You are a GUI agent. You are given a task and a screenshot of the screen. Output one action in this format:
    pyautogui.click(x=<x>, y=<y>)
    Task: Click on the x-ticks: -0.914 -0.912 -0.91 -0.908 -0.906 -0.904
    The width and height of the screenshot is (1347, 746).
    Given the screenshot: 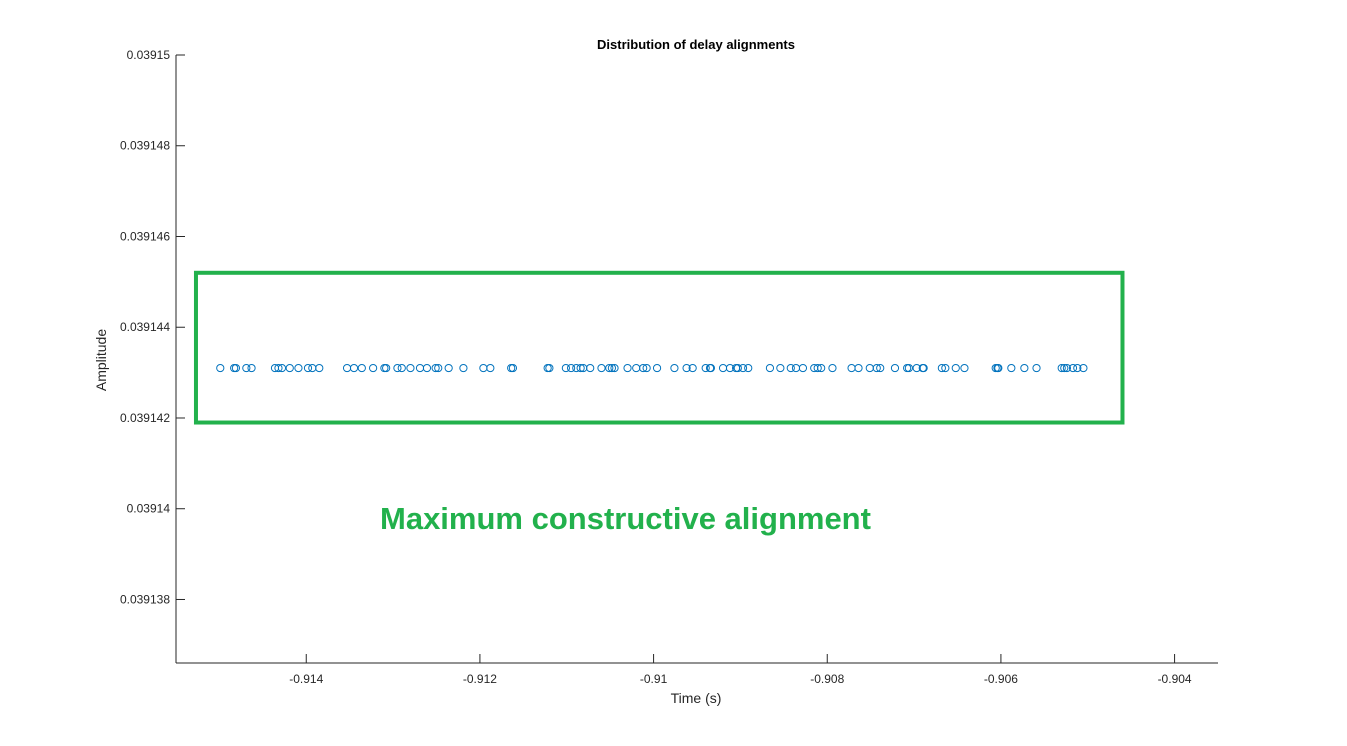 What is the action you would take?
    pyautogui.click(x=740, y=670)
    